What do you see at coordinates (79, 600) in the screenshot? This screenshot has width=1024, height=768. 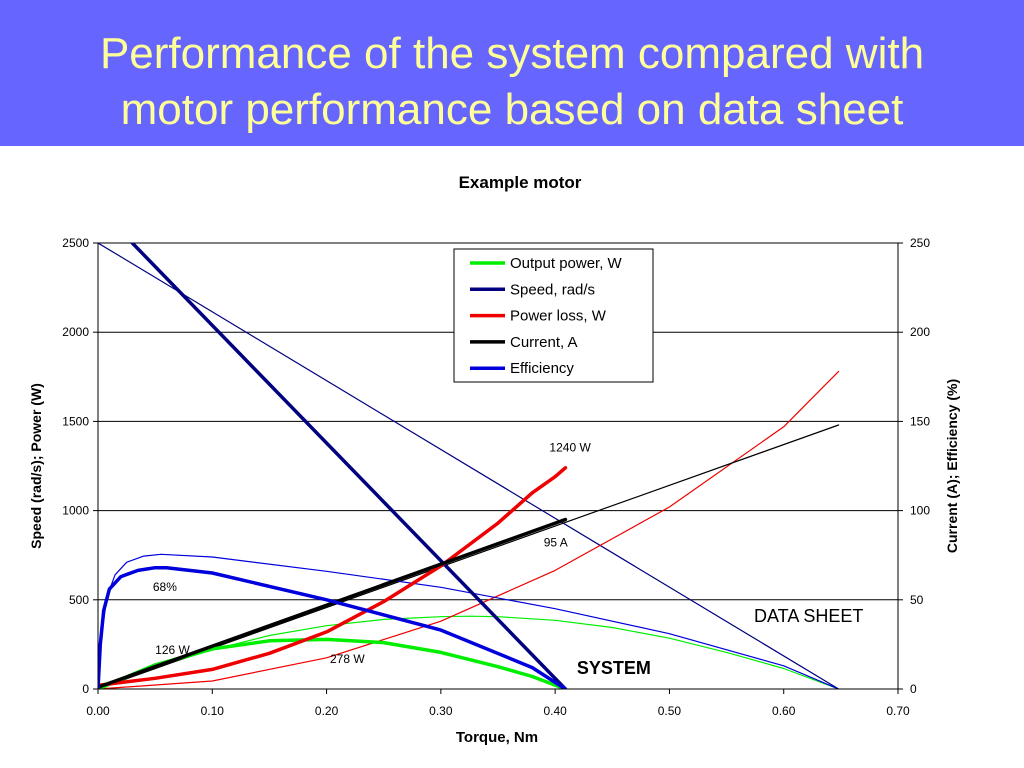 I see `y-tick-label-left: 500` at bounding box center [79, 600].